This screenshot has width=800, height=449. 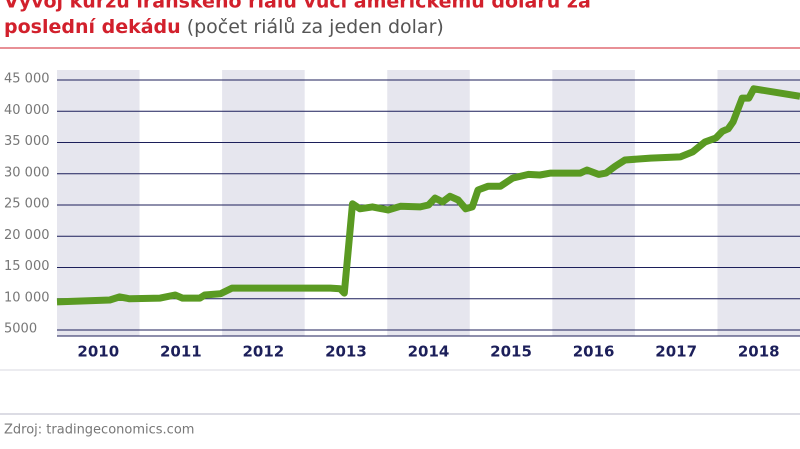 I want to click on y-tick-label: 15 000, so click(x=27, y=266).